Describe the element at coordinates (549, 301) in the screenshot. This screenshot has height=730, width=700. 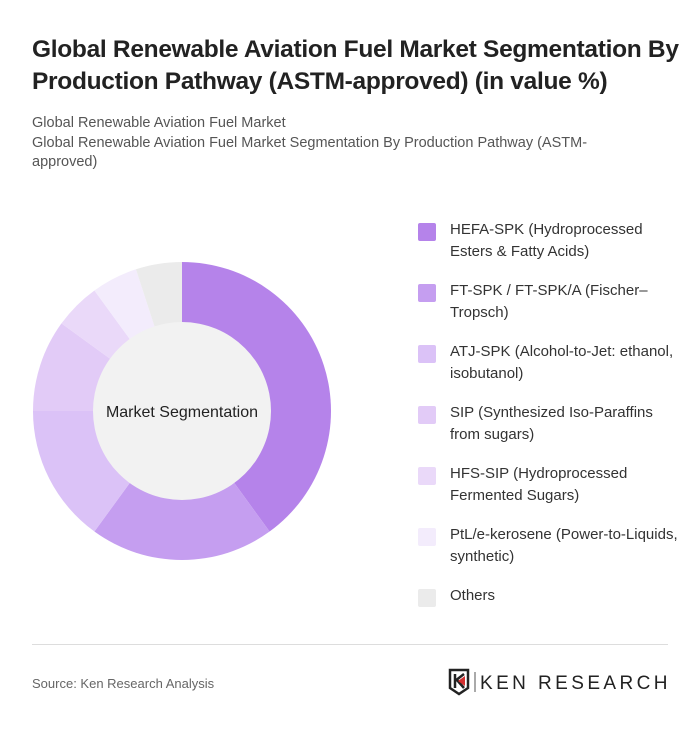
I see `legend-label: FT-SPK / FT-SPK/A (Fischer–Tropsch)` at that location.